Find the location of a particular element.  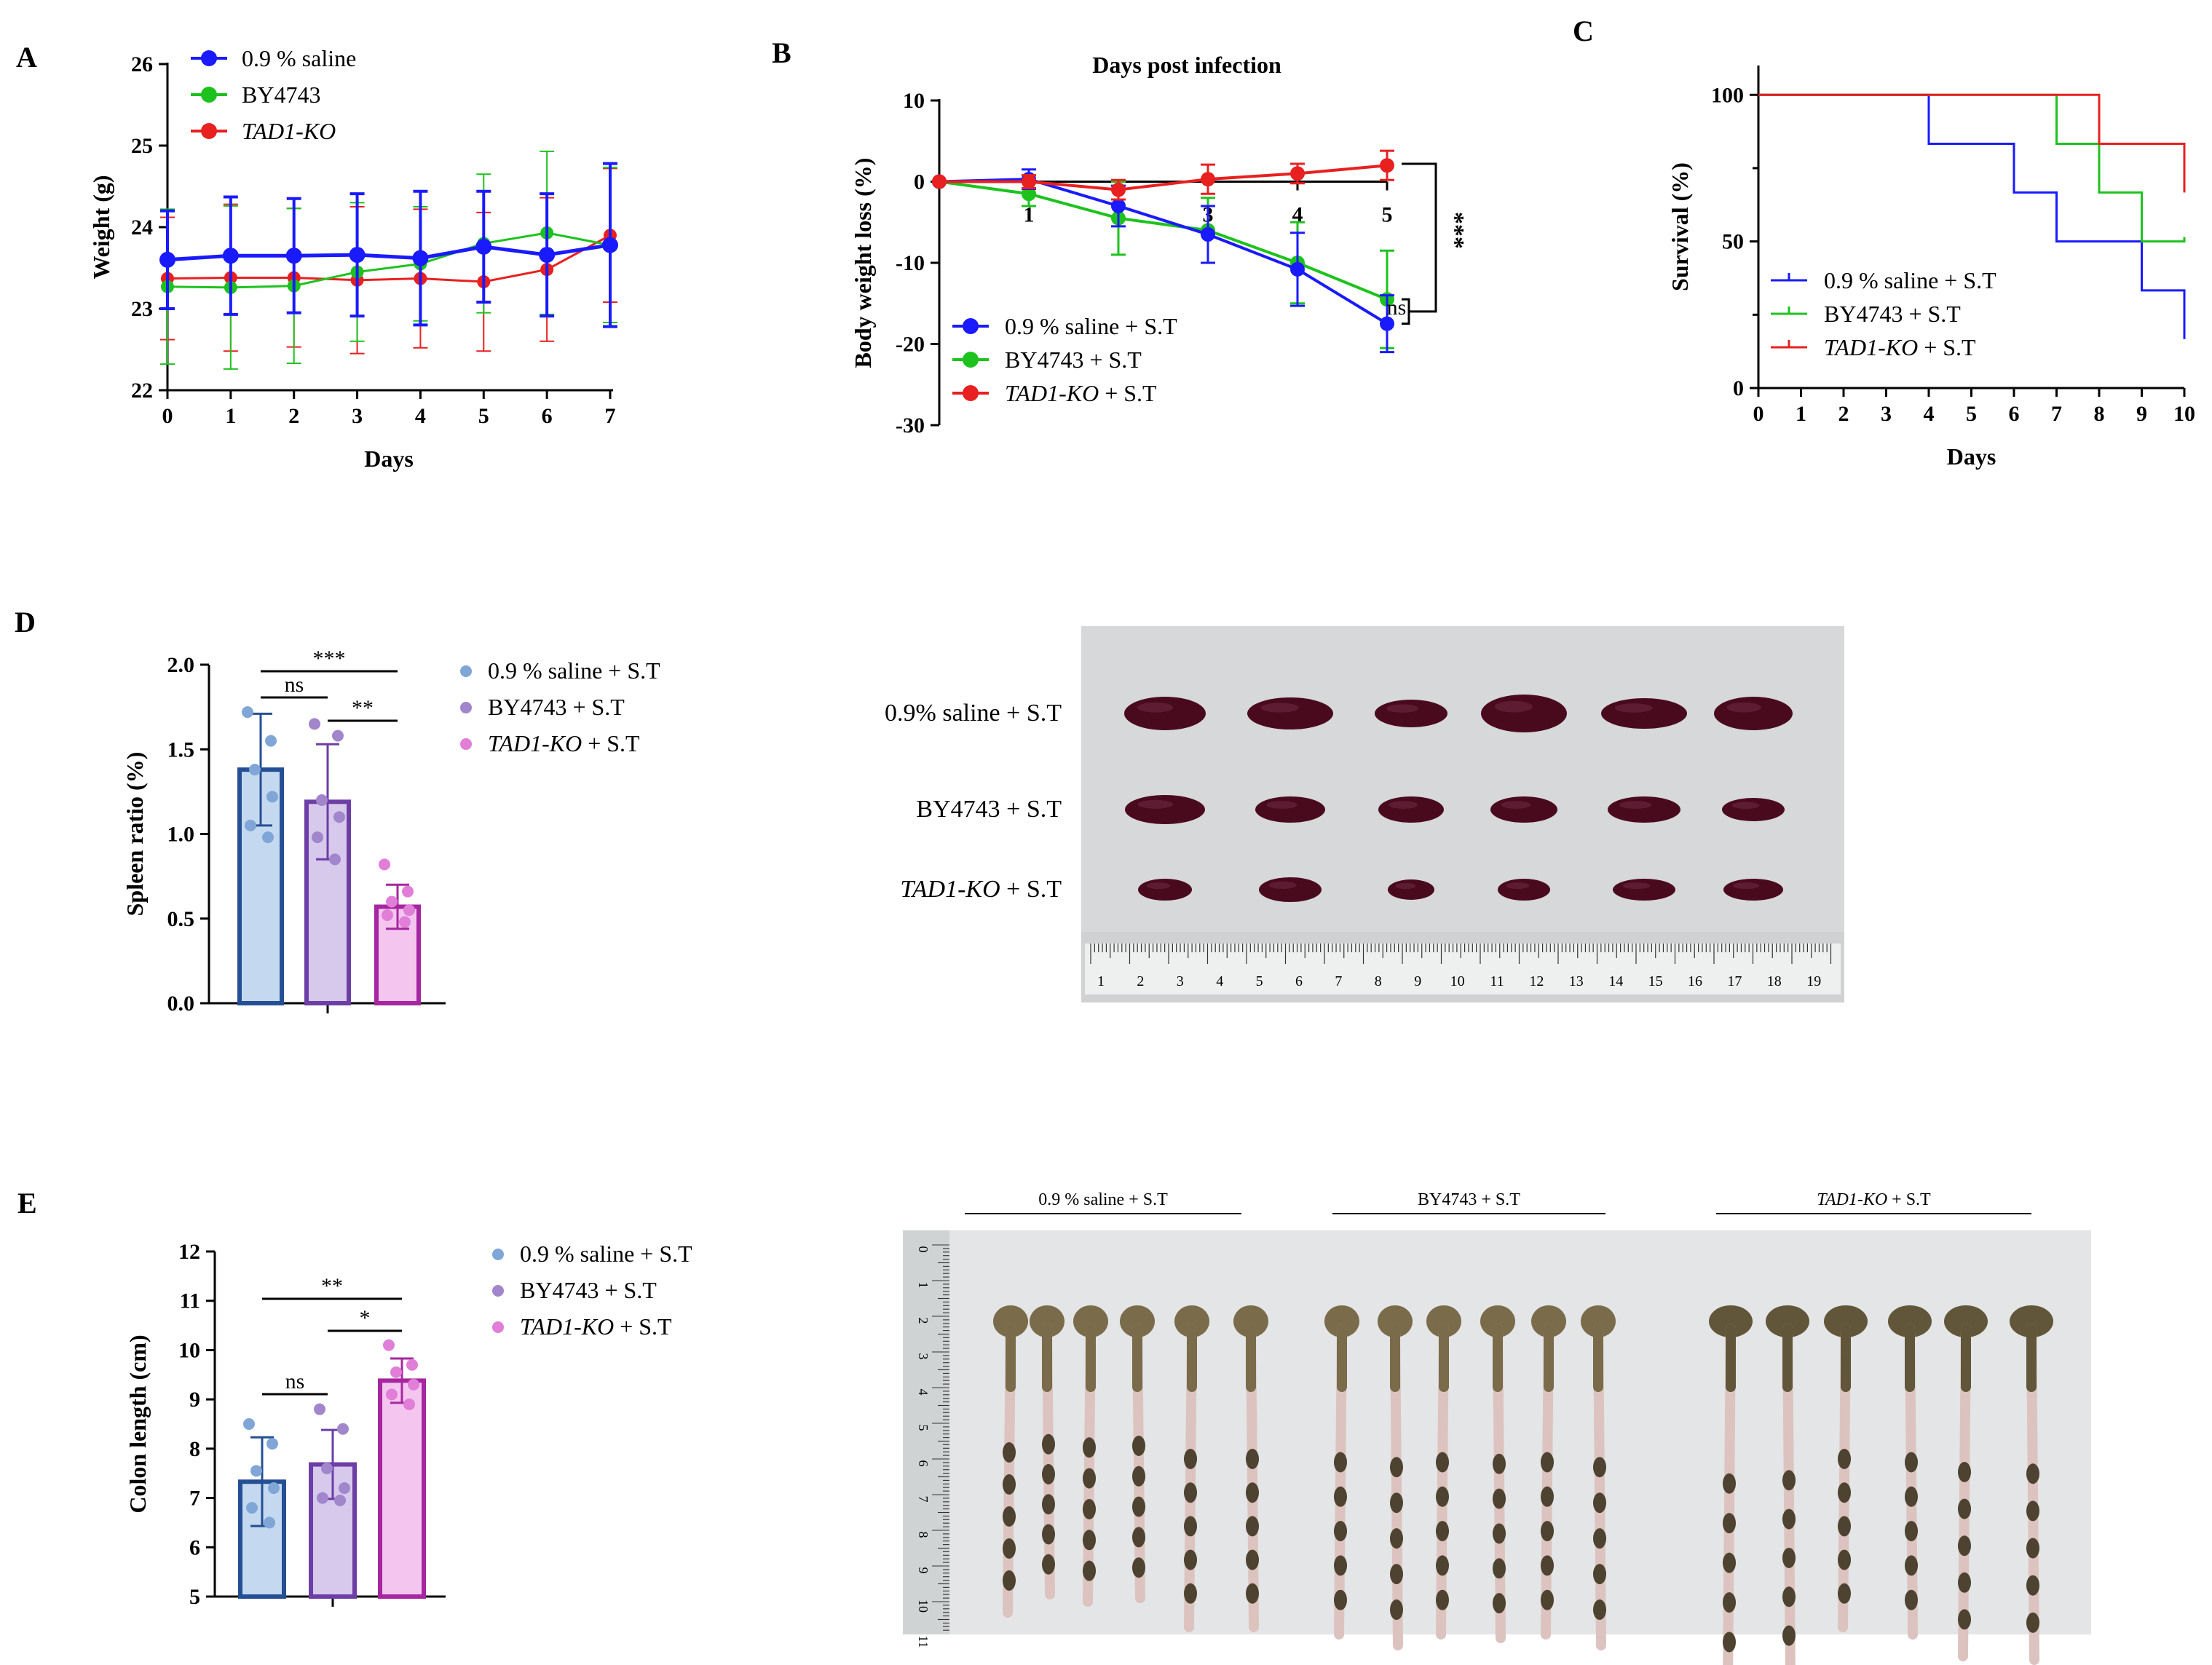

legend-label: BY4743 is located at coordinates (281, 95).